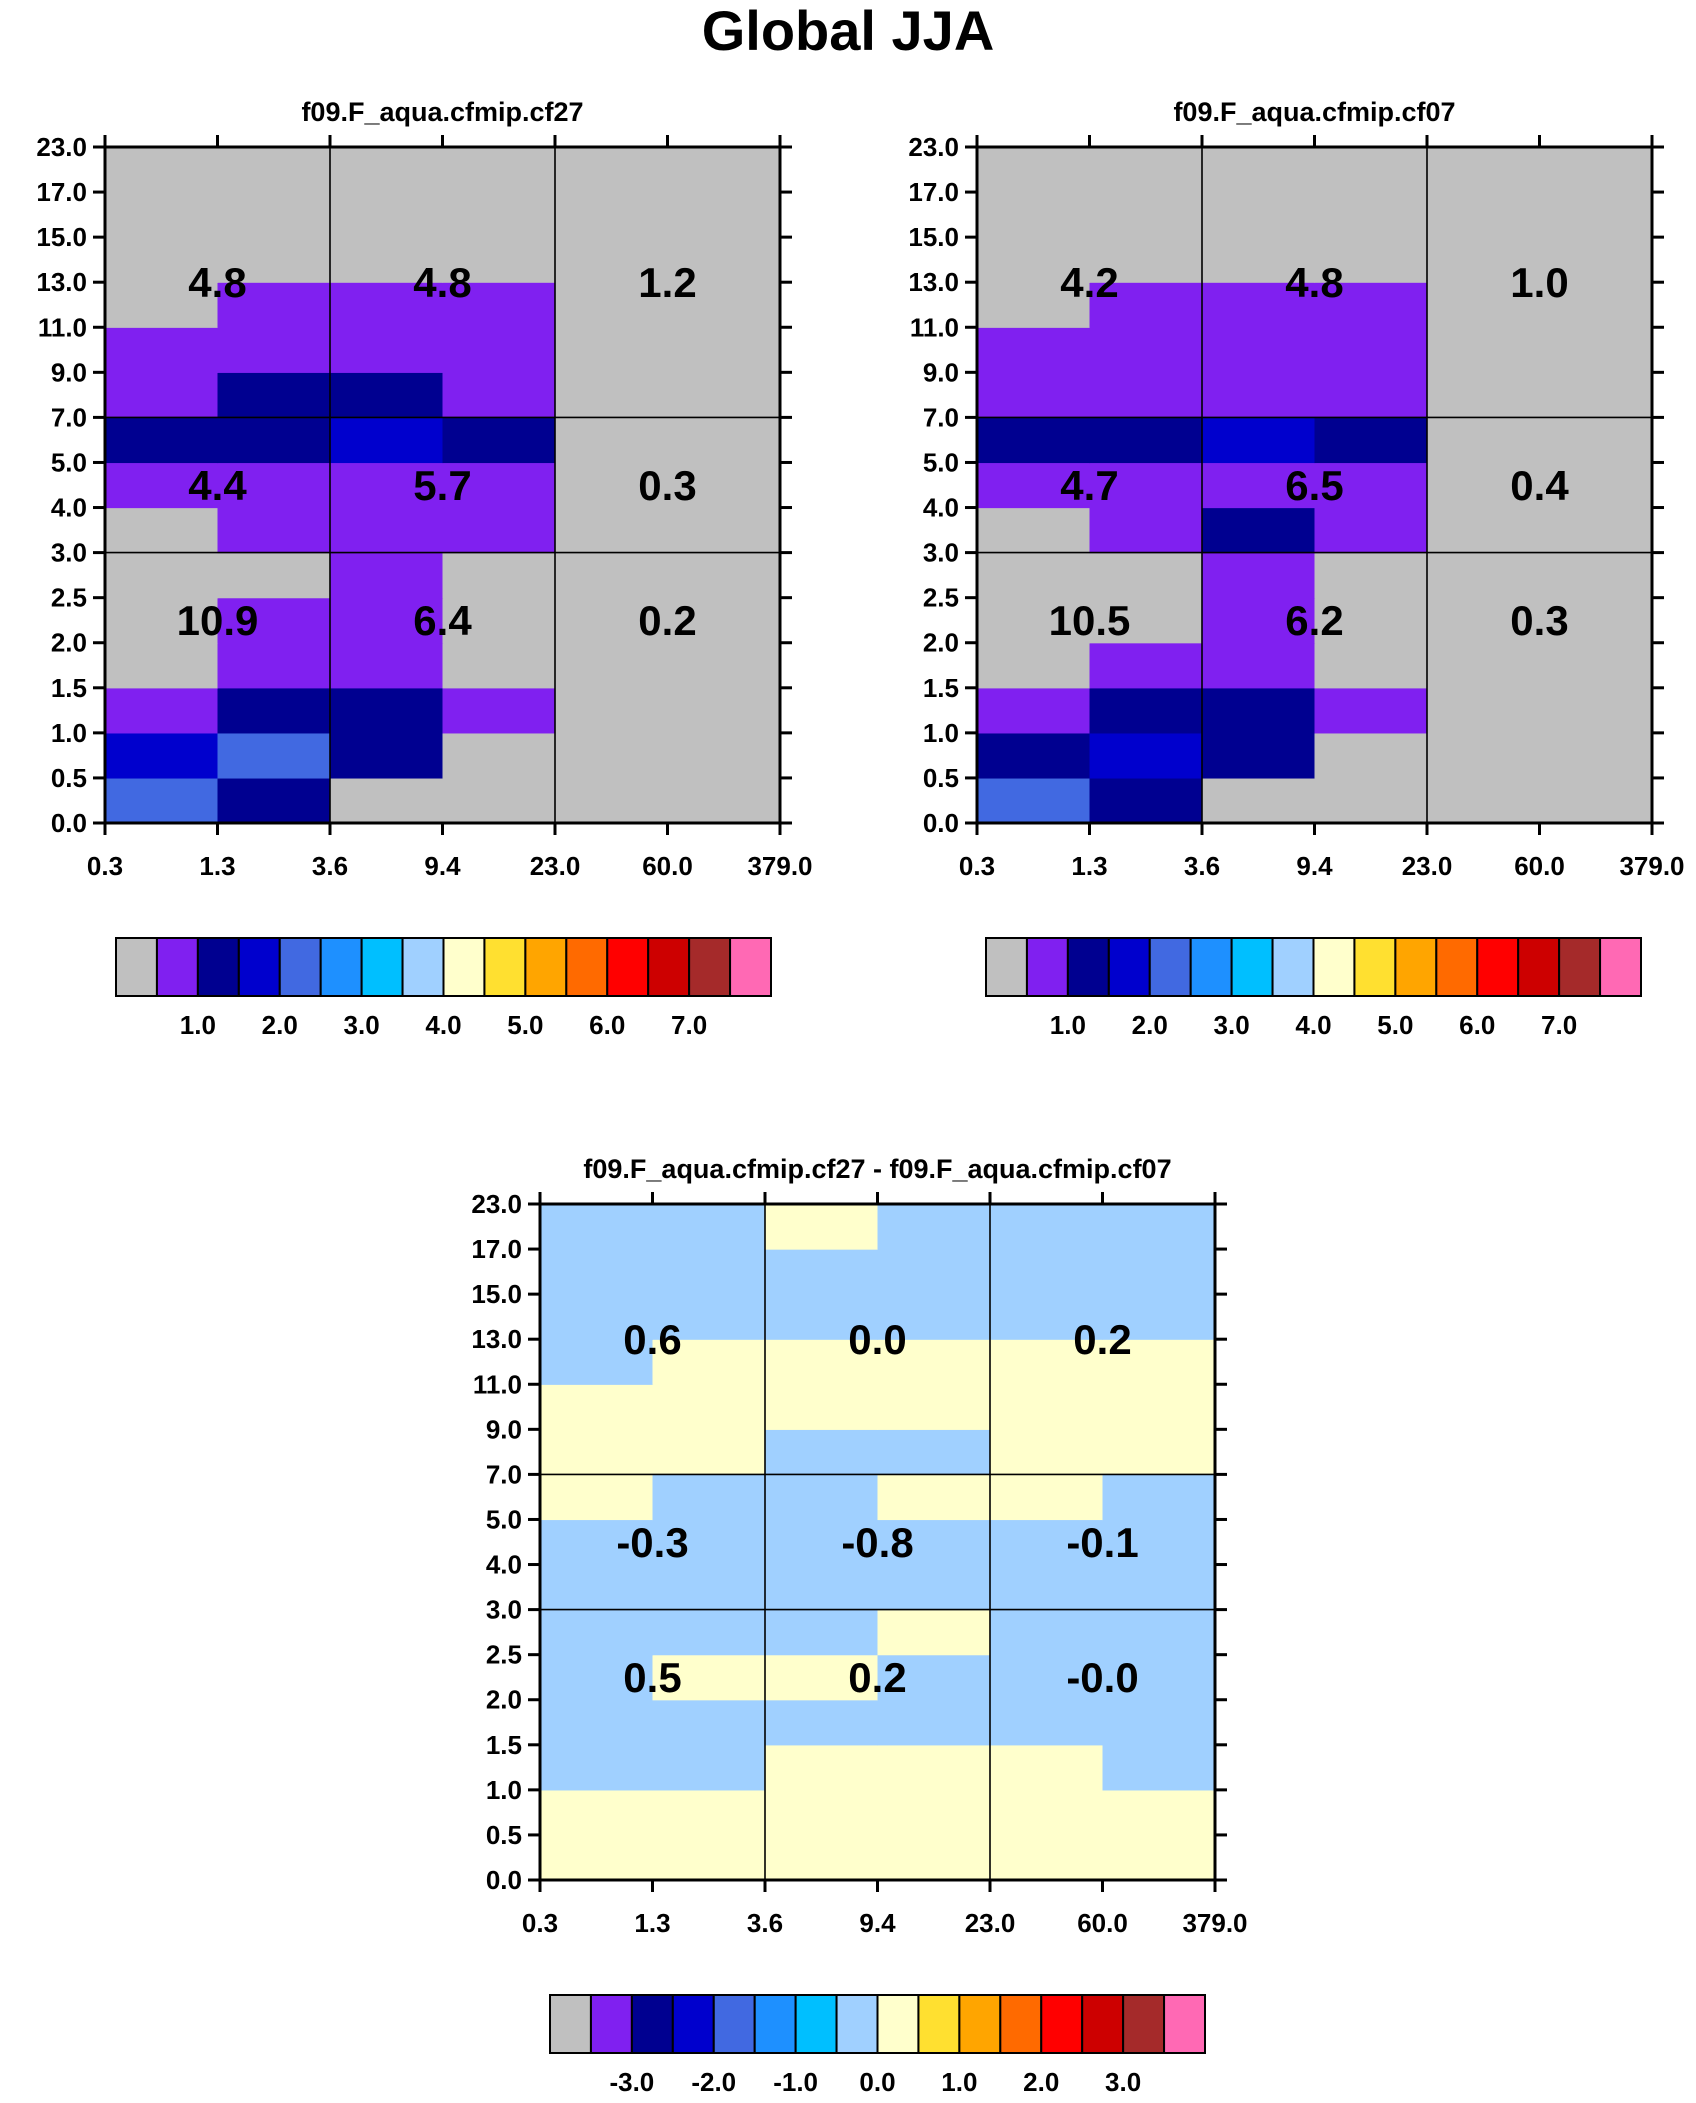  I want to click on y-tick-label: 7.0, so click(69, 417).